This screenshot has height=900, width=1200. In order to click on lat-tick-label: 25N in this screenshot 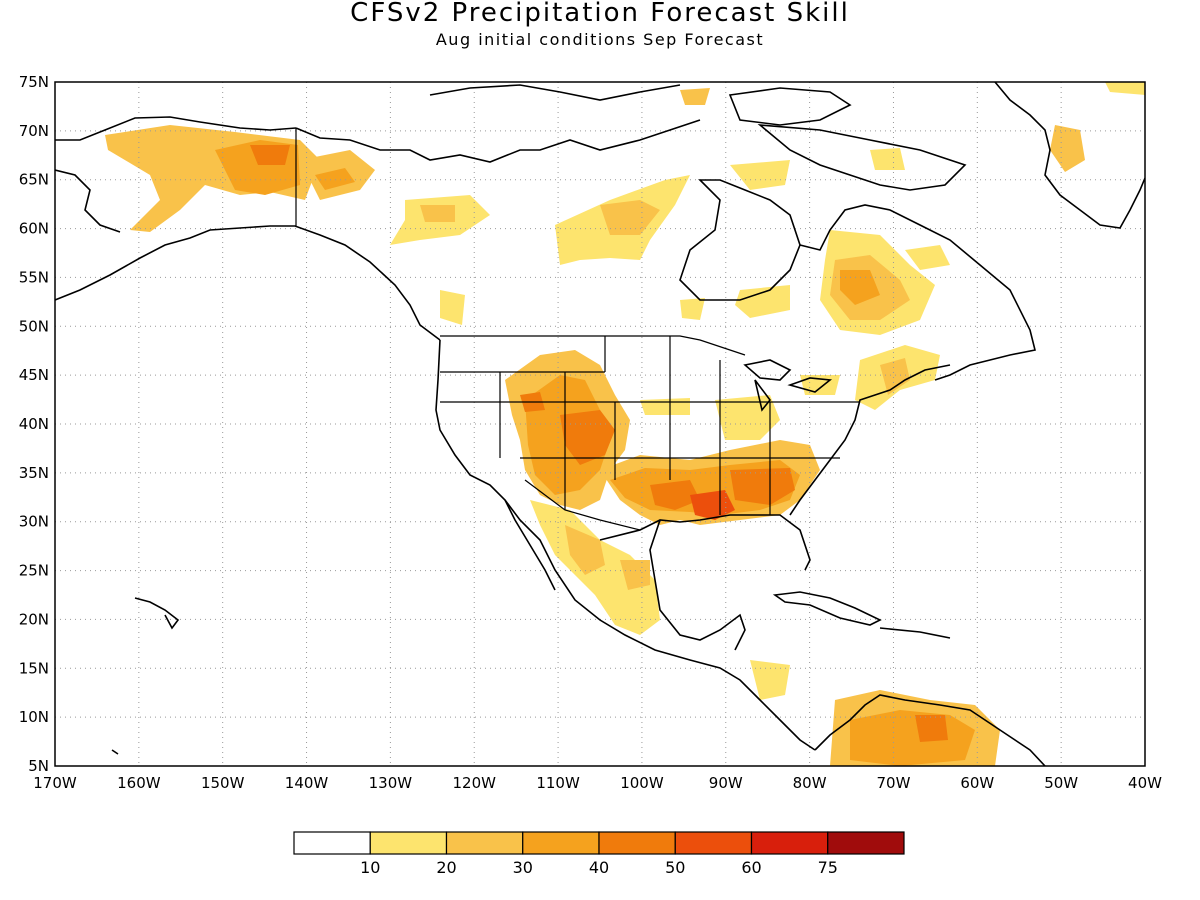, I will do `click(34, 571)`.